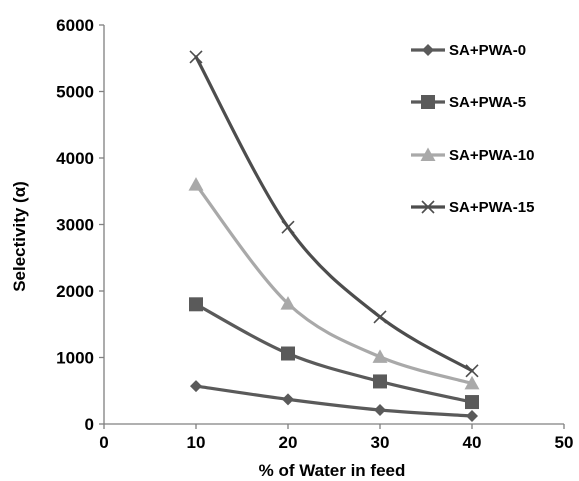 This screenshot has width=579, height=481. Describe the element at coordinates (196, 442) in the screenshot. I see `x-tick-label: 10` at that location.